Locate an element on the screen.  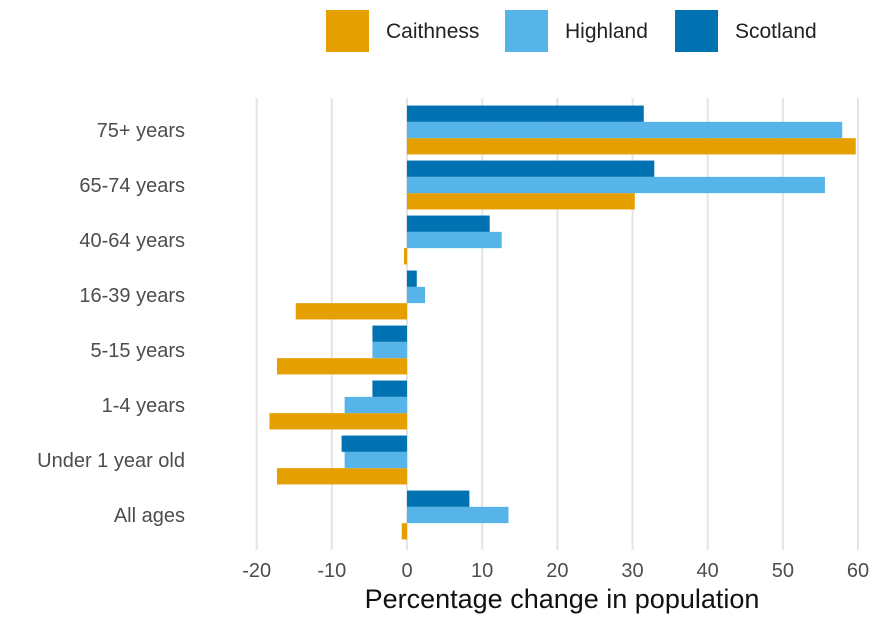
bar-caithness-under-1-year-old is located at coordinates (341, 476).